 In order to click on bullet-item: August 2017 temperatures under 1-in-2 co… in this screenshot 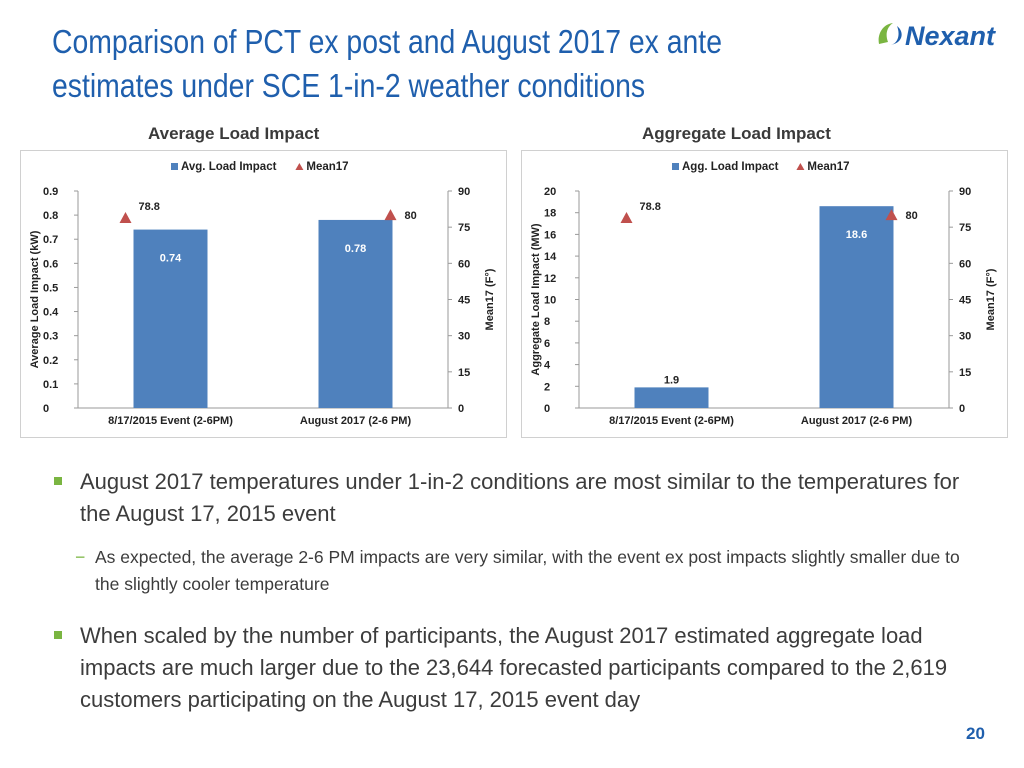, I will do `click(512, 498)`.